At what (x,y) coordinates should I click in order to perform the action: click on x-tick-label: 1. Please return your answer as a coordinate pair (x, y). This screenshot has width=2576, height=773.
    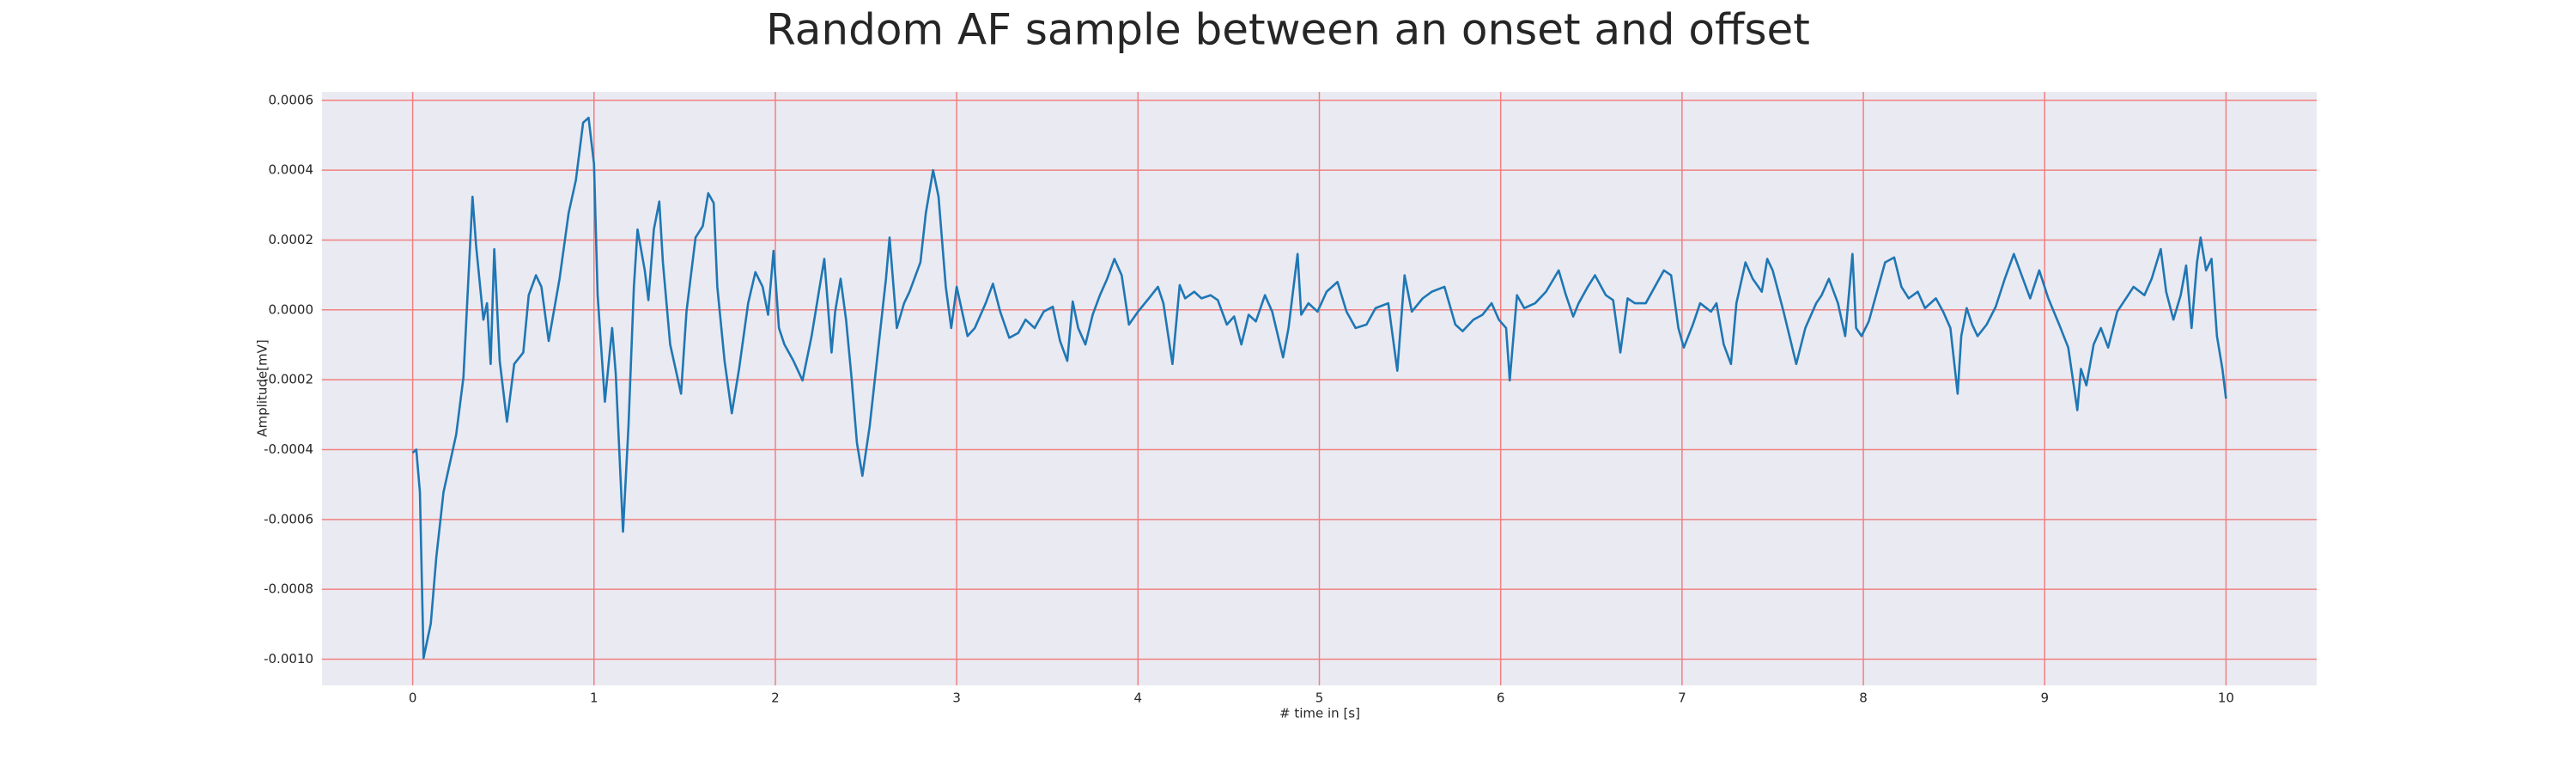
    Looking at the image, I should click on (594, 698).